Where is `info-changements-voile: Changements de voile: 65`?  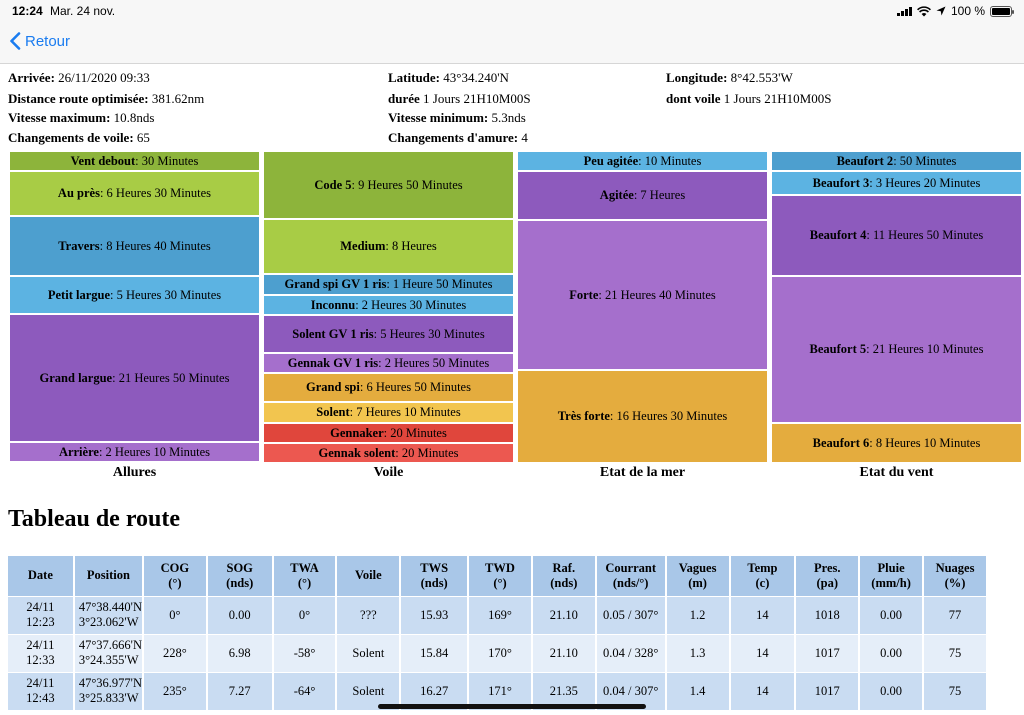
info-changements-voile: Changements de voile: 65 is located at coordinates (79, 137).